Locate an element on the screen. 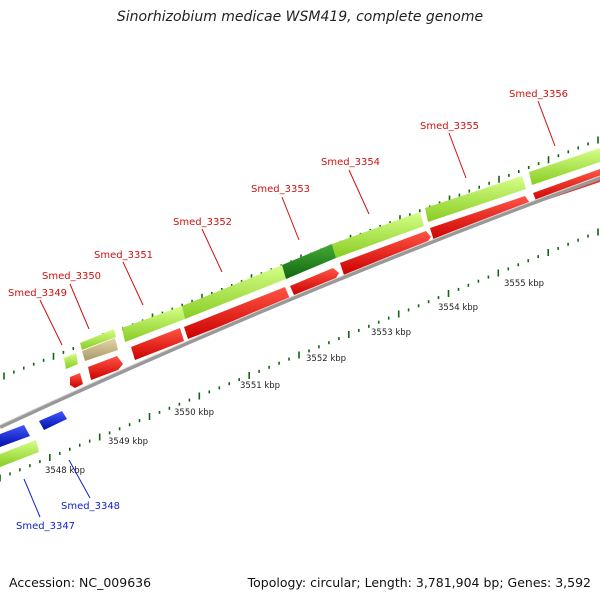 The height and width of the screenshot is (600, 600). gene-label-smed-3348: Smed_3348 is located at coordinates (90, 506).